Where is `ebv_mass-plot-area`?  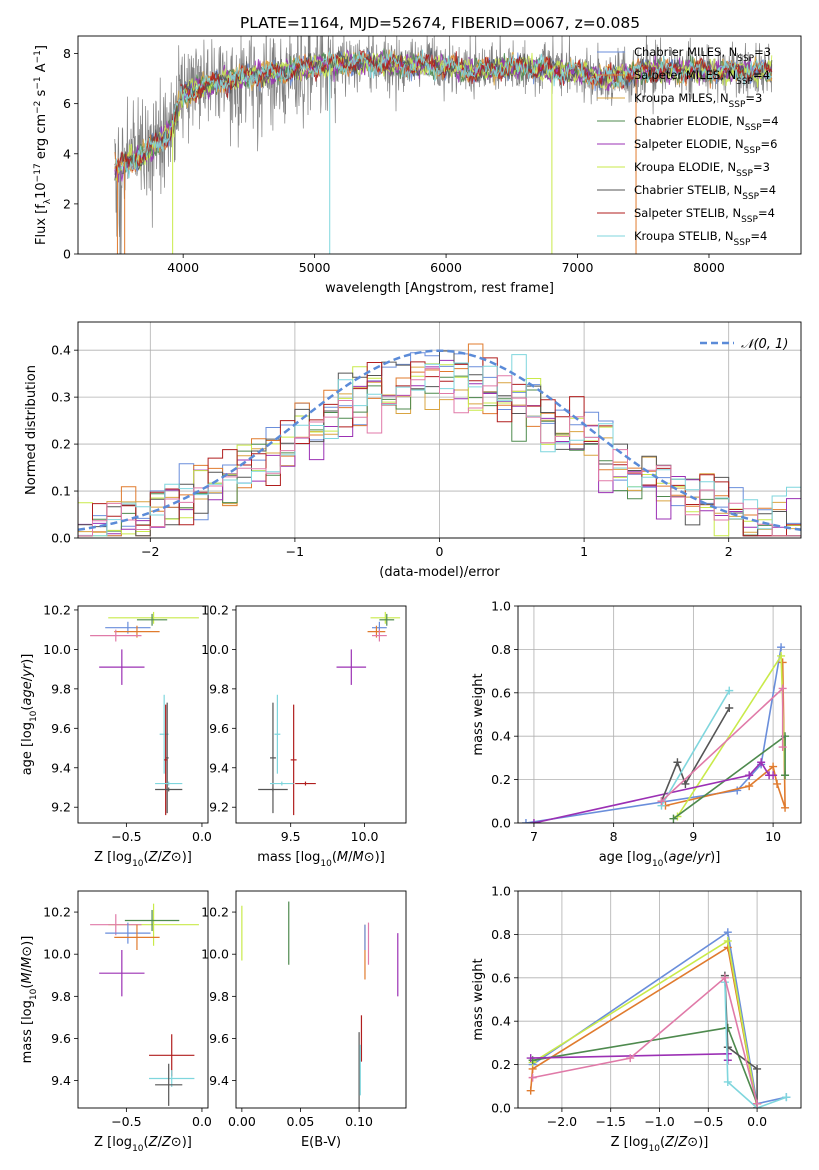 ebv_mass-plot-area is located at coordinates (320, 1004).